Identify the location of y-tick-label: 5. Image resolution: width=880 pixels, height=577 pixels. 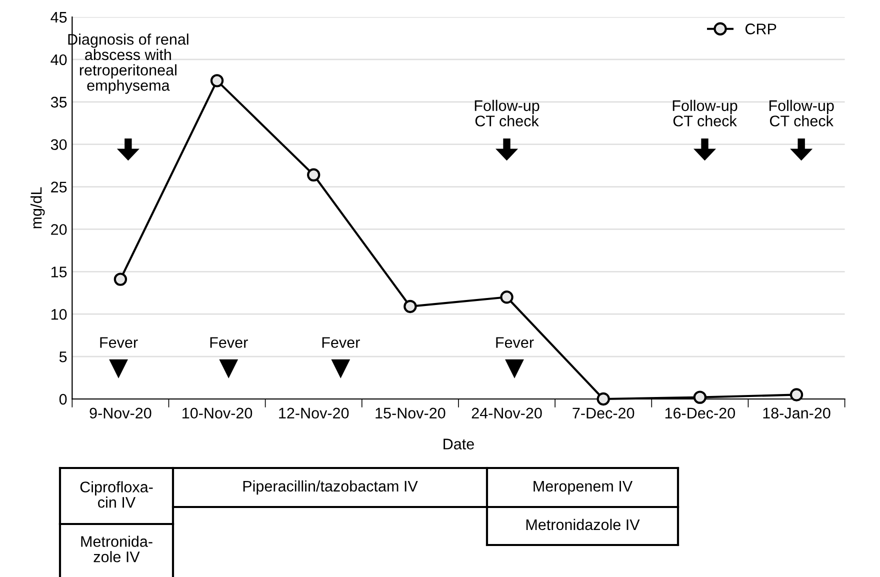
(63, 357).